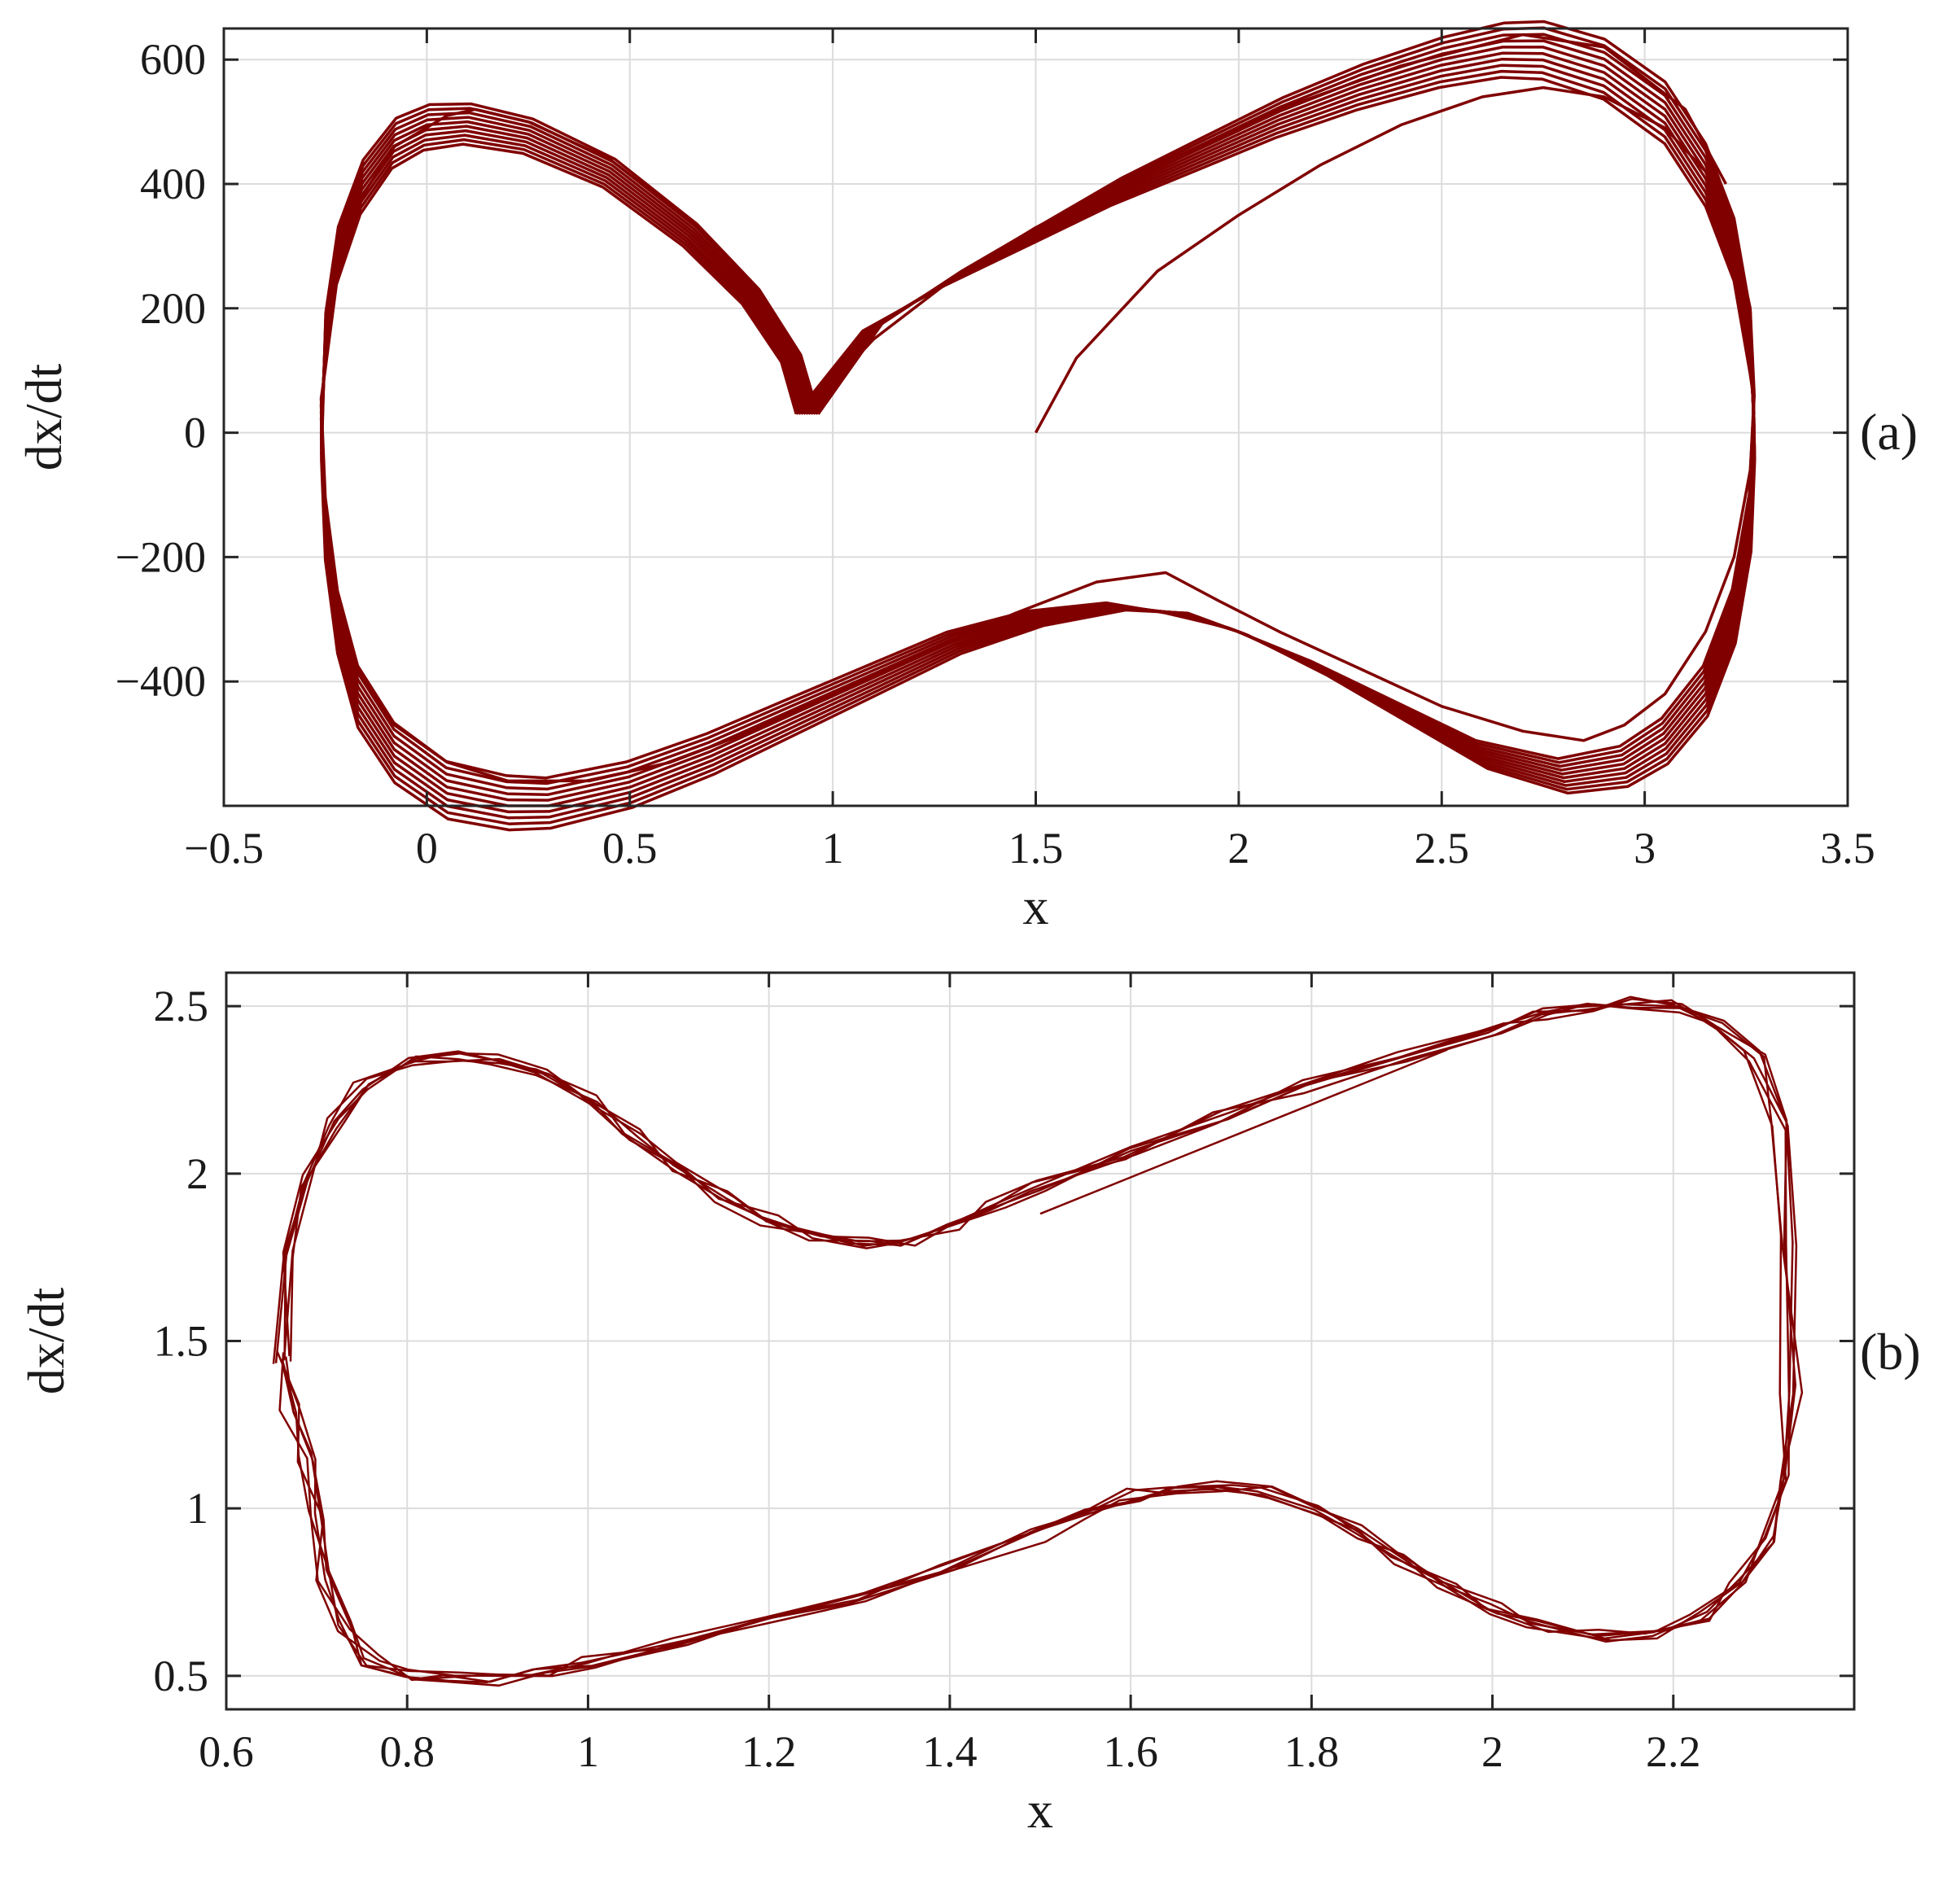 Image resolution: width=1960 pixels, height=1877 pixels. Describe the element at coordinates (1036, 848) in the screenshot. I see `x-tick-label: 1.5` at that location.